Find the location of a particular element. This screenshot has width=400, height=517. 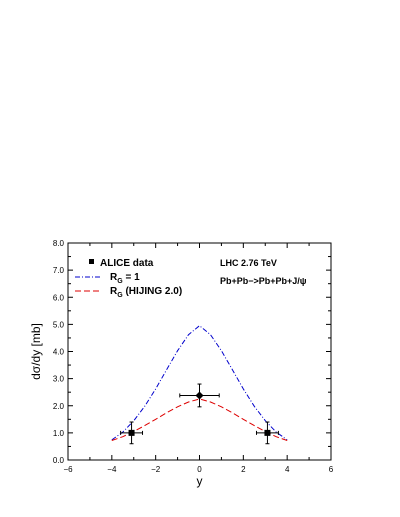

x-tick-label: −4 is located at coordinates (112, 469).